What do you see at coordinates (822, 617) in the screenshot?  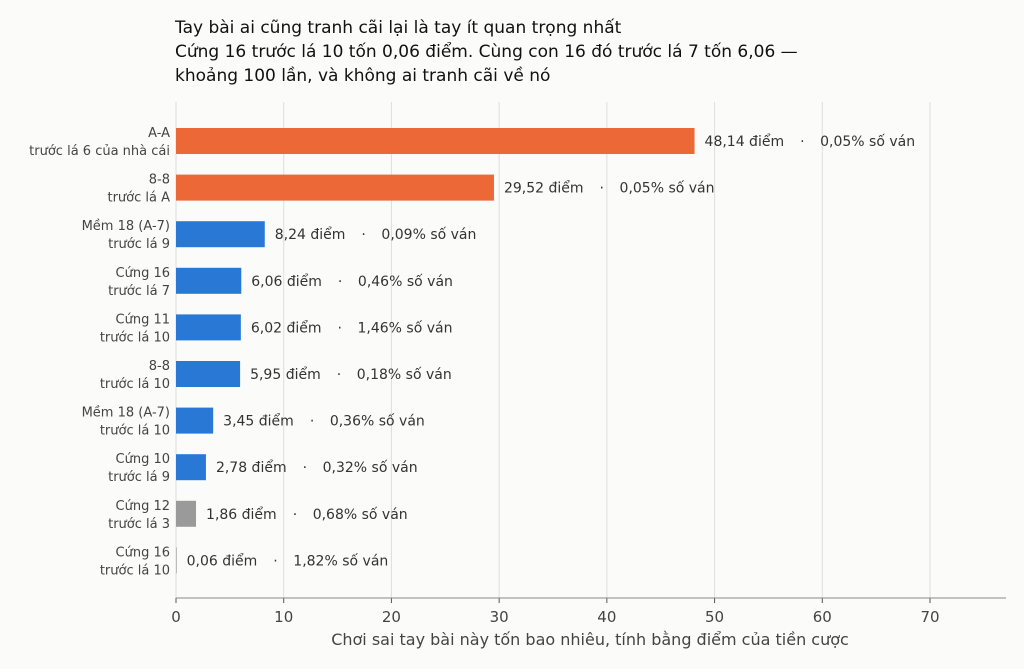 I see `x-tick-label: 60` at bounding box center [822, 617].